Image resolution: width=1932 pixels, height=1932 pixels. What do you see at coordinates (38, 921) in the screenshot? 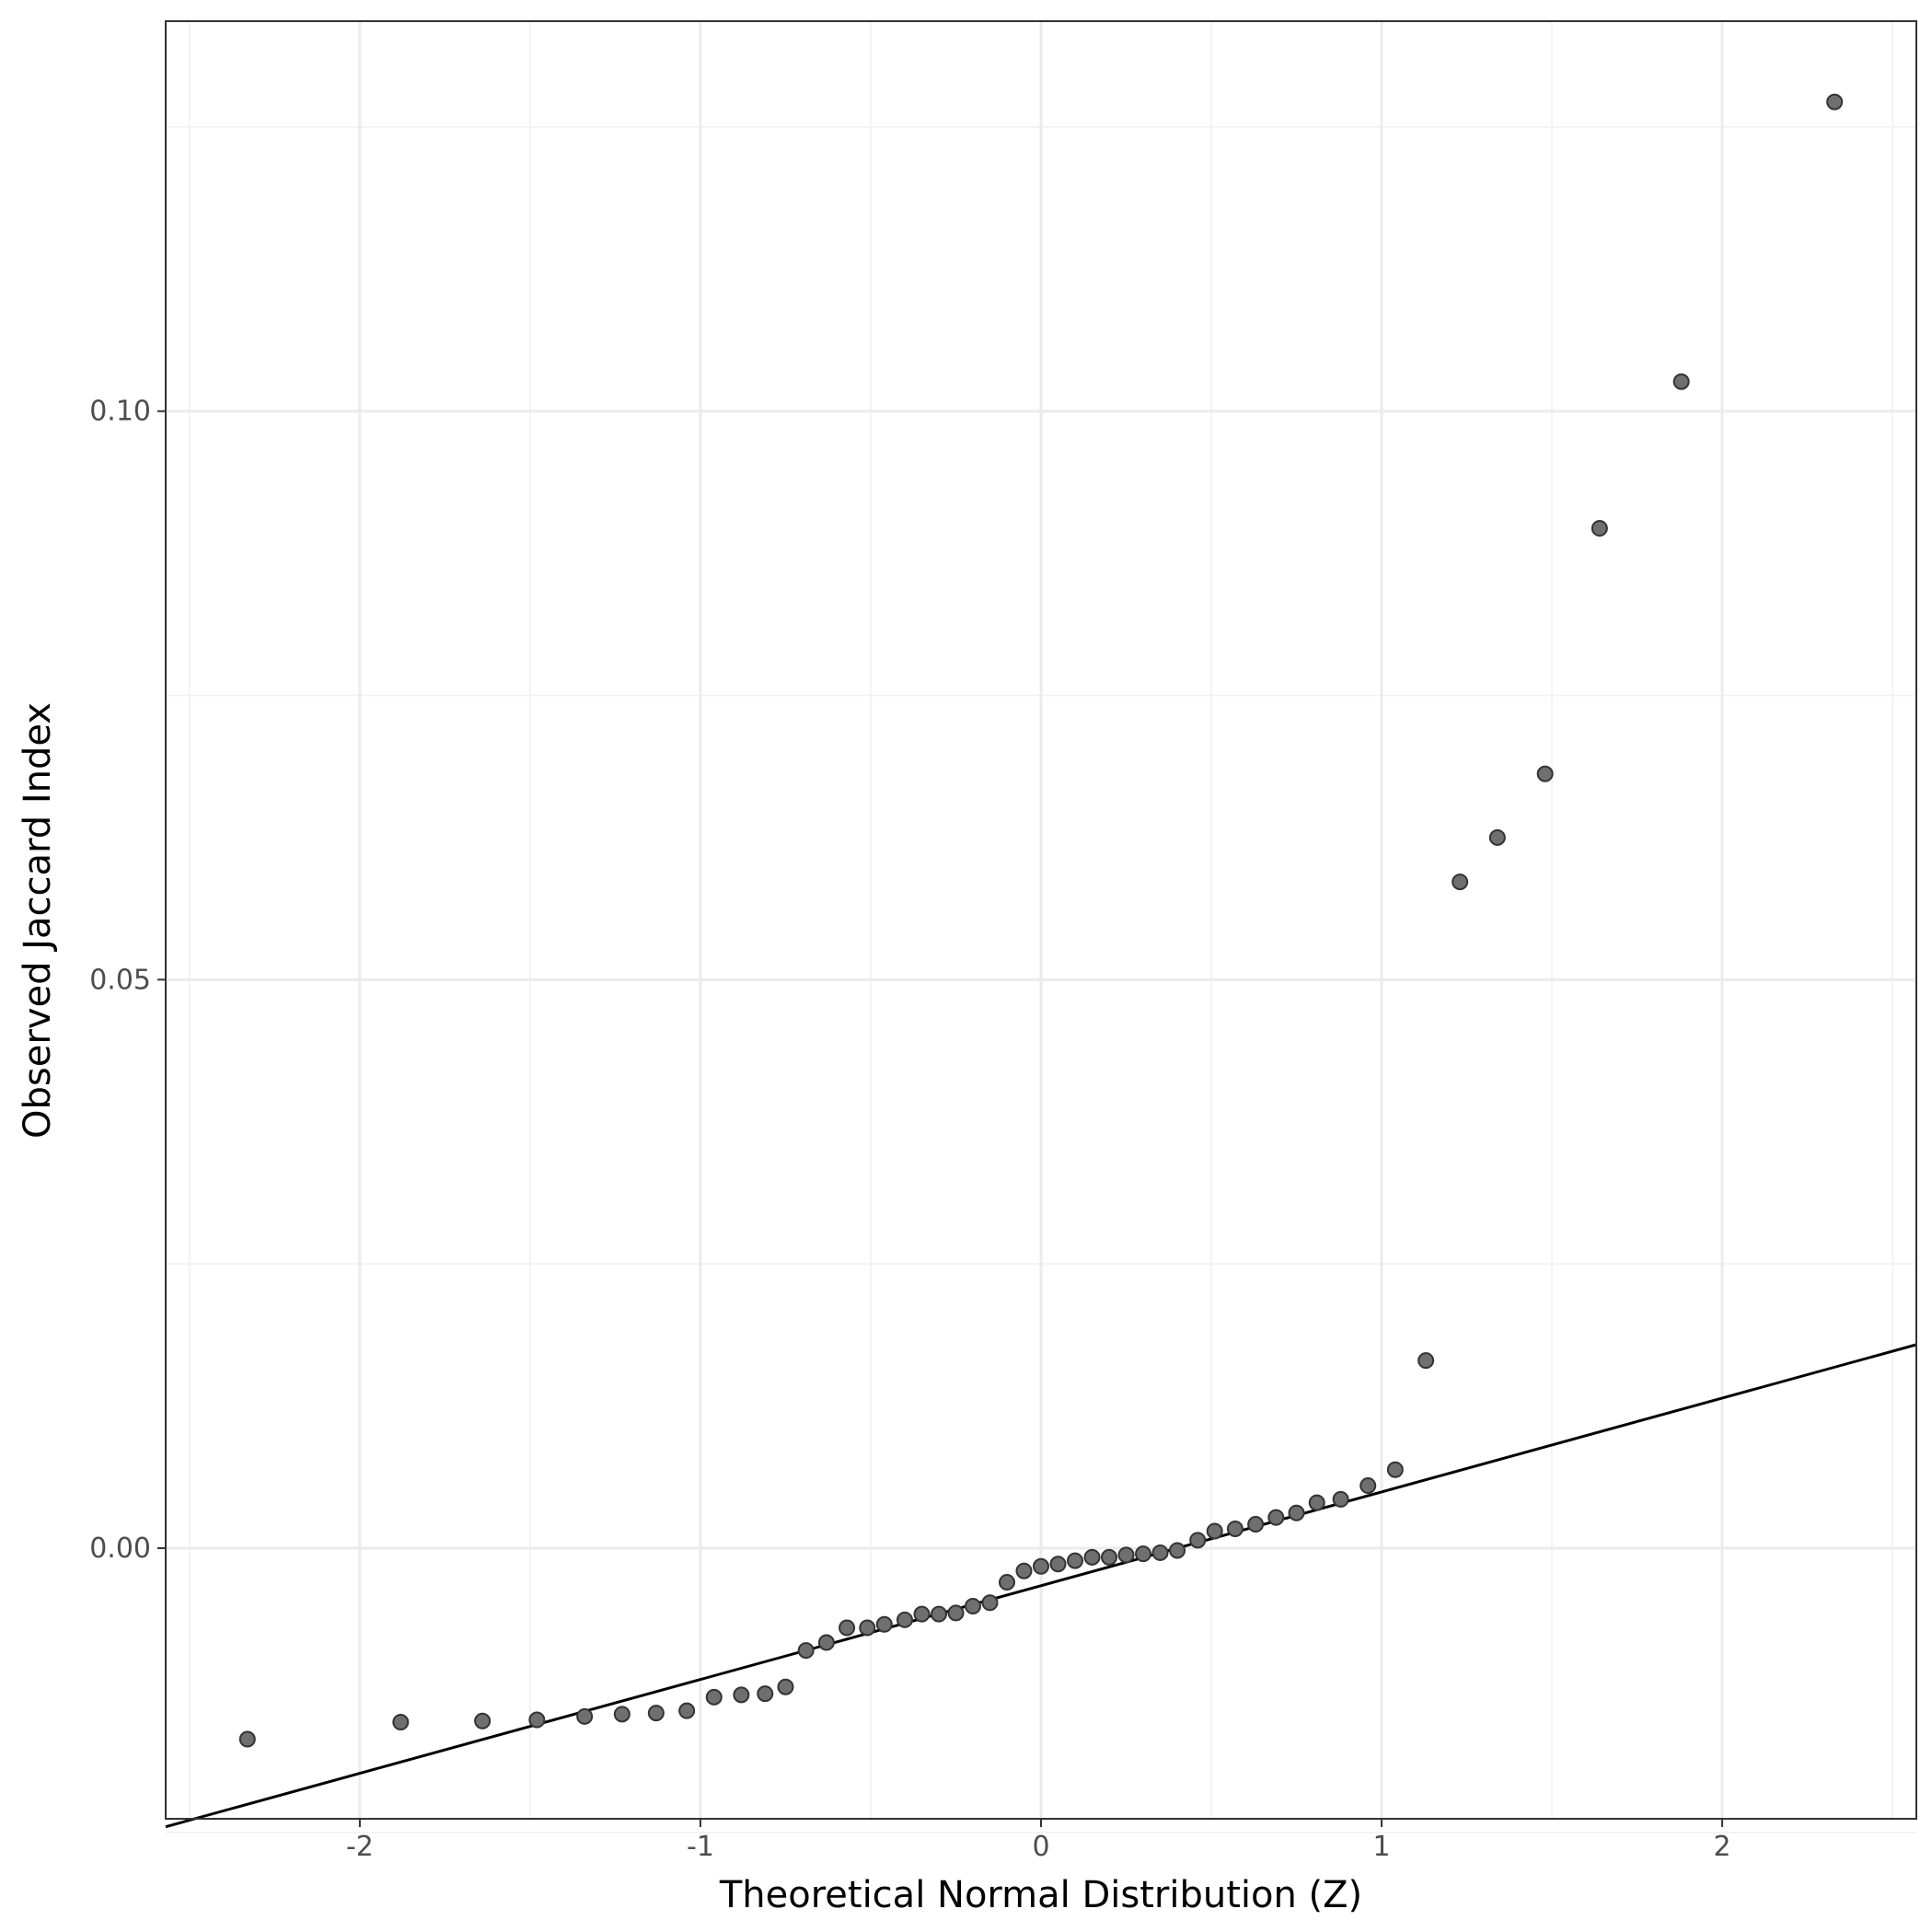
I see `y-axis-title: Observed Jaccard Index` at bounding box center [38, 921].